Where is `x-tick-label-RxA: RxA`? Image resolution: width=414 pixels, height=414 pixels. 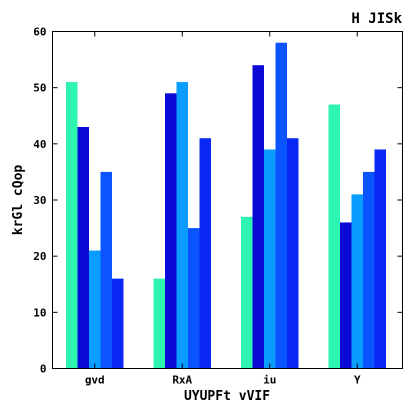
x-tick-label-RxA: RxA is located at coordinates (182, 380).